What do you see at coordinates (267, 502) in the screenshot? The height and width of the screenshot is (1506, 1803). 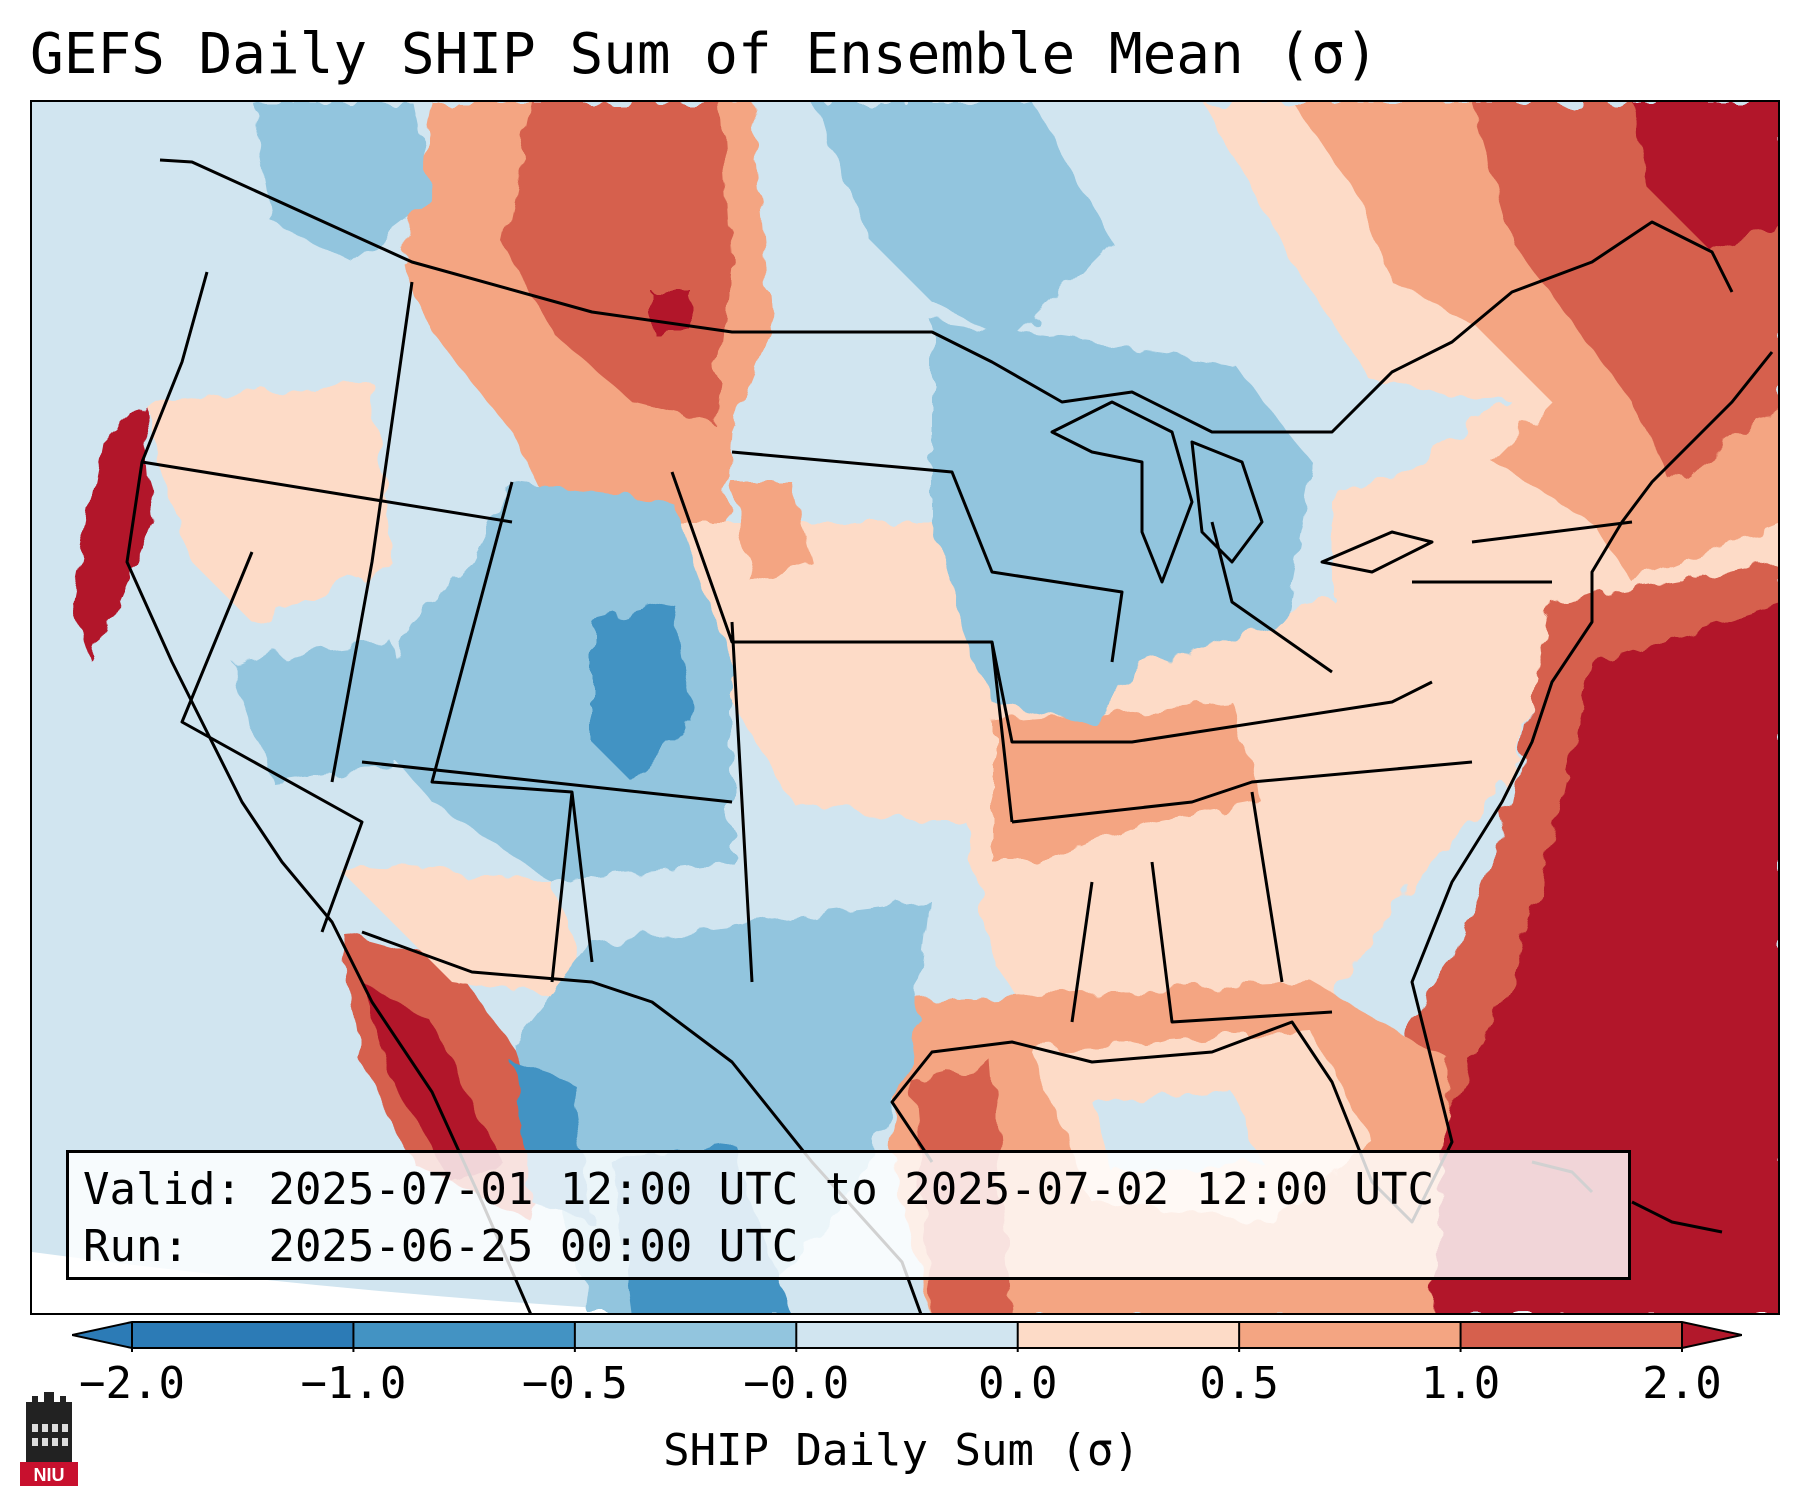 I see `anomaly-pacnw-light` at bounding box center [267, 502].